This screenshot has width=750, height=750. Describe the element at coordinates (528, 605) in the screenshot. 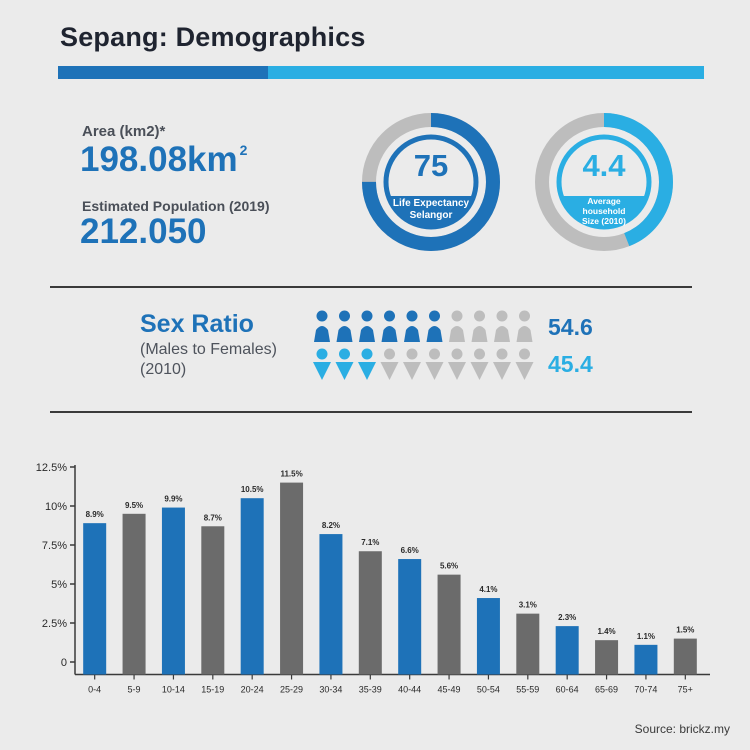

I see `bar-data-label: 3.1%` at that location.